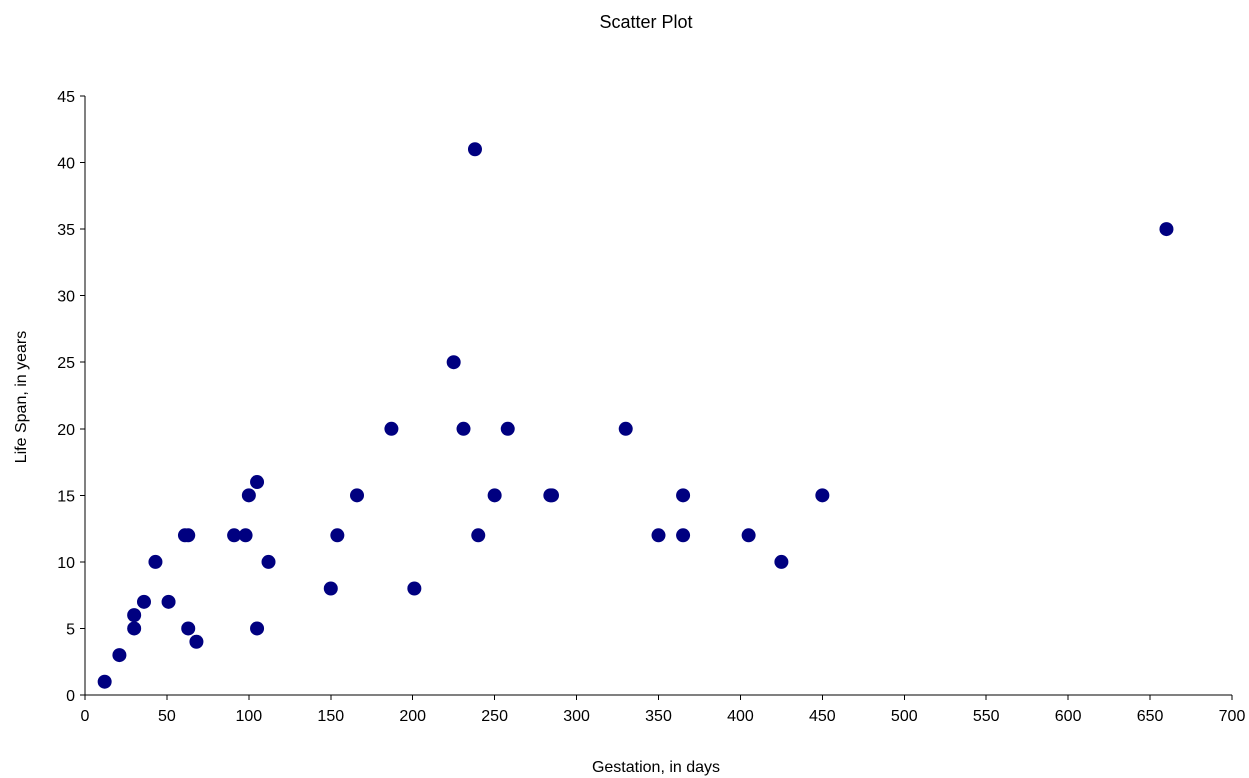  What do you see at coordinates (66, 563) in the screenshot?
I see `y-tick-label: 10` at bounding box center [66, 563].